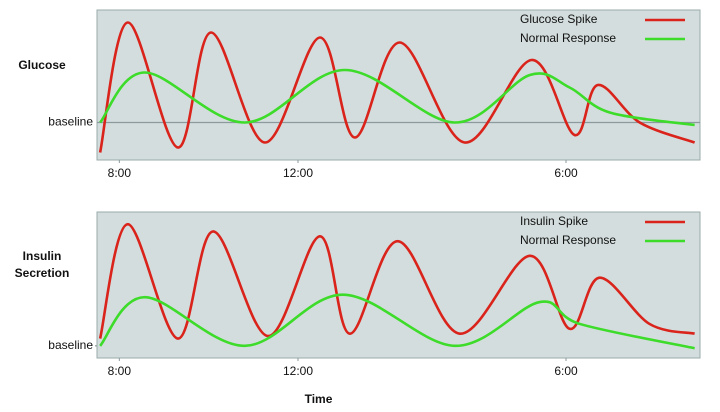 Image resolution: width=720 pixels, height=412 pixels. What do you see at coordinates (559, 19) in the screenshot?
I see `legend-label: Glucose Spike` at bounding box center [559, 19].